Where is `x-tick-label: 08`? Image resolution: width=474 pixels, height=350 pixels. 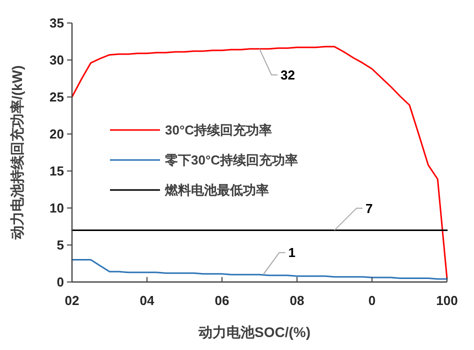
x-tick-label: 08 is located at coordinates (297, 300).